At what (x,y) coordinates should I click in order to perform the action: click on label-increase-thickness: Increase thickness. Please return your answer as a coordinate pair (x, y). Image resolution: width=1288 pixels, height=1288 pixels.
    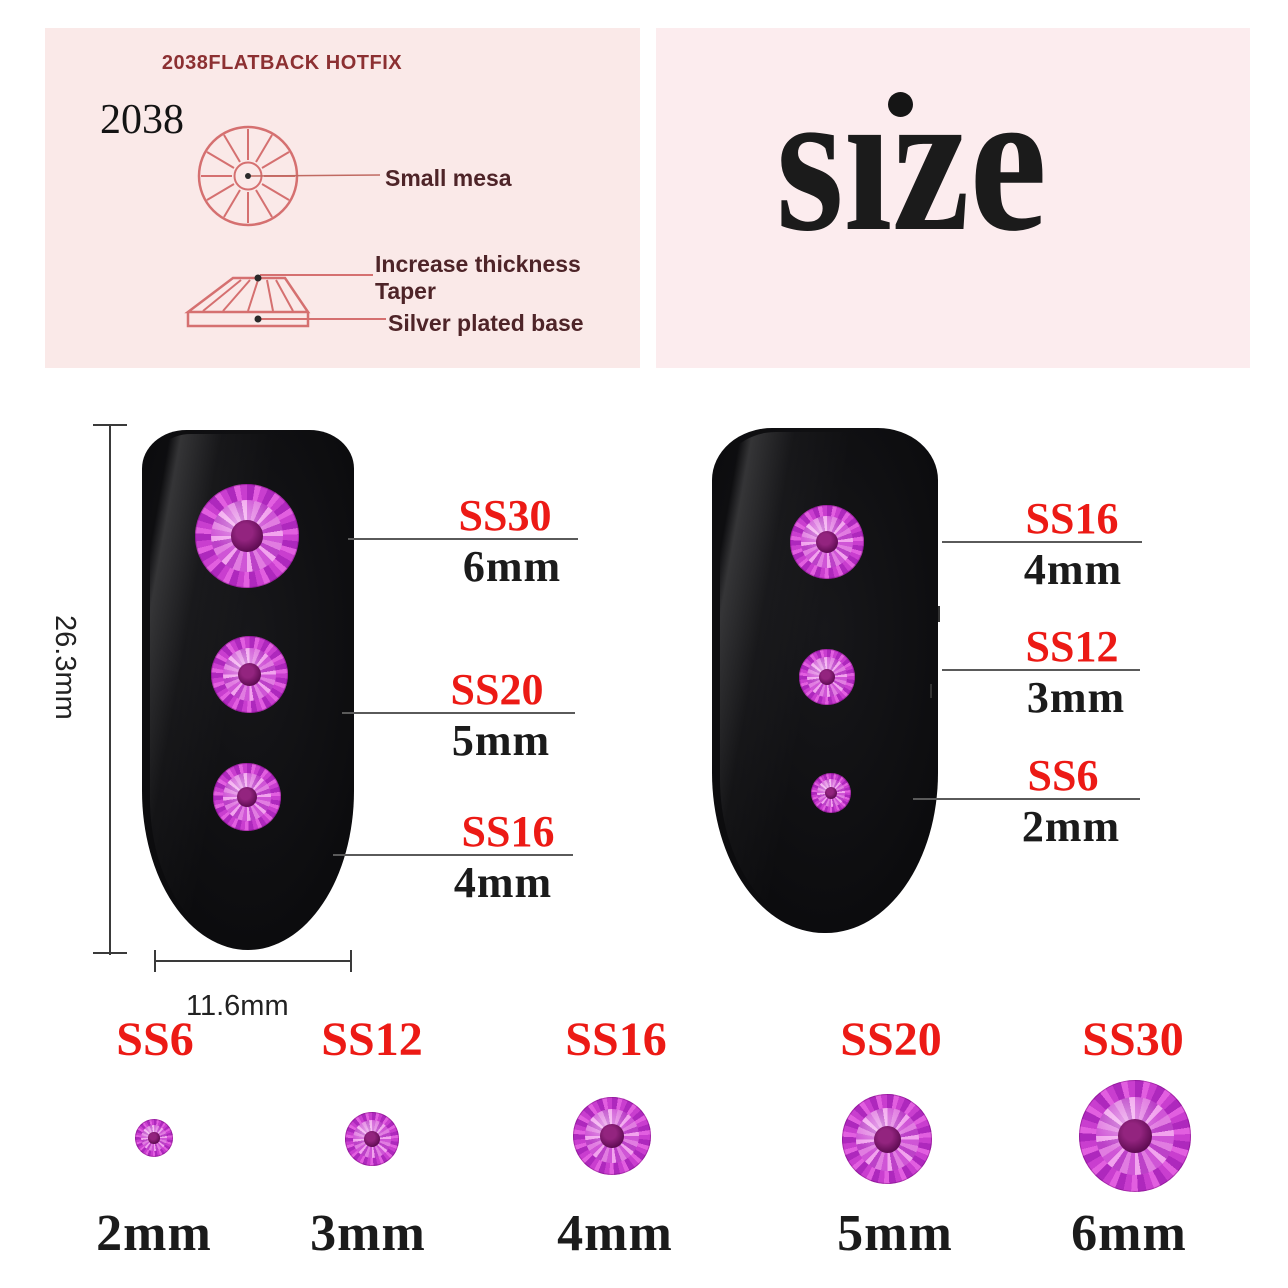
    Looking at the image, I should click on (478, 264).